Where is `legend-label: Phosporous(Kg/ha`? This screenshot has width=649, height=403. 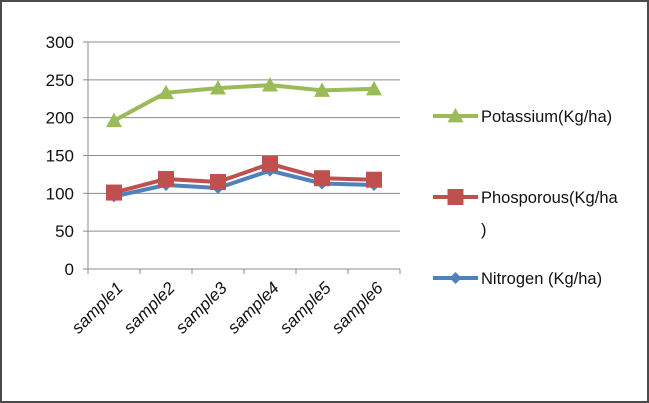
legend-label: Phosporous(Kg/ha is located at coordinates (549, 198).